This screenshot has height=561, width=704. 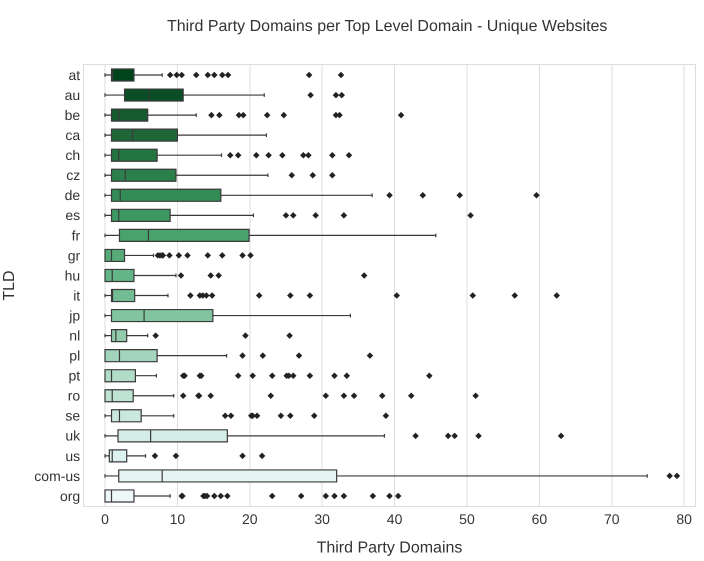 I want to click on y-tick-label: org, so click(x=70, y=496).